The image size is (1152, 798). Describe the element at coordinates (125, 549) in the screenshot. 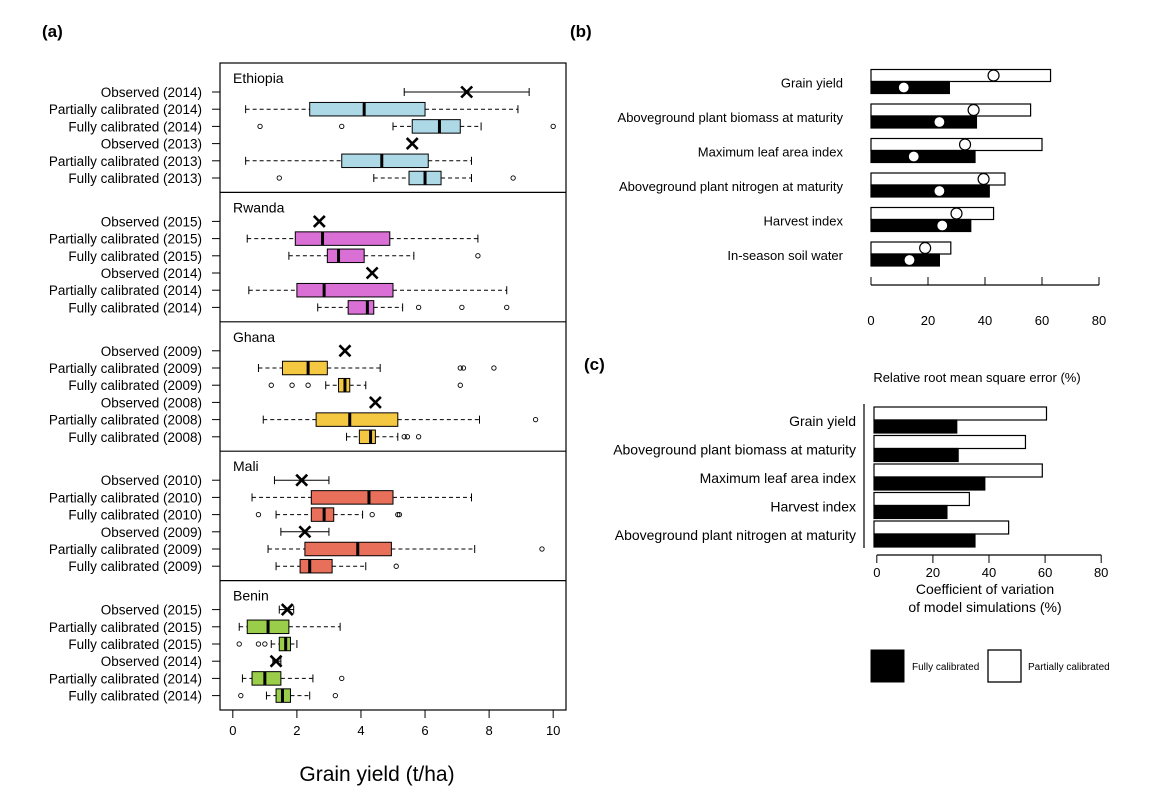

I see `row-label: Partially calibrated (2009)` at that location.